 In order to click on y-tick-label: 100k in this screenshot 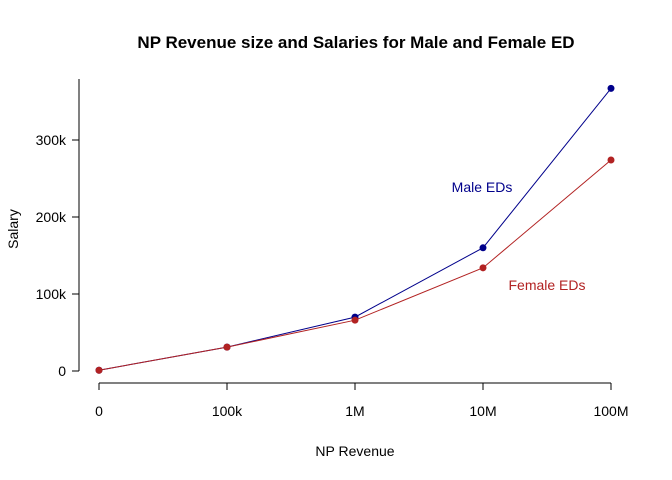, I will do `click(51, 294)`.